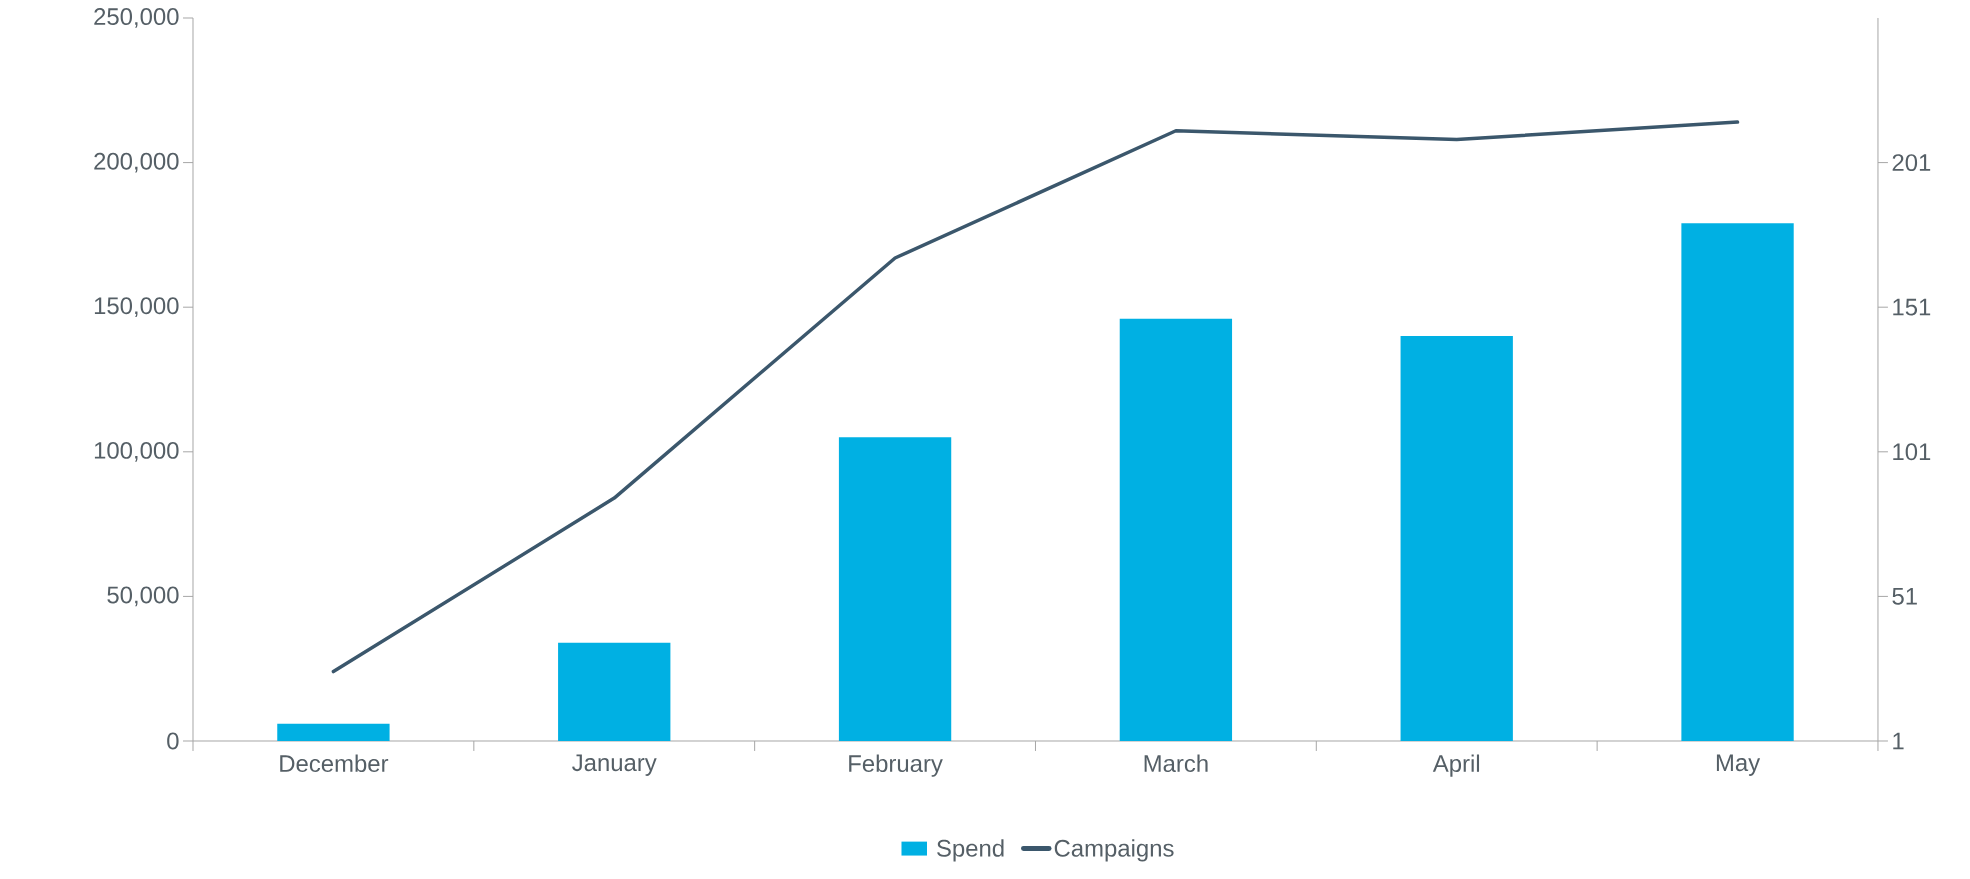 The height and width of the screenshot is (879, 1970). I want to click on x-tick-label: March, so click(1176, 763).